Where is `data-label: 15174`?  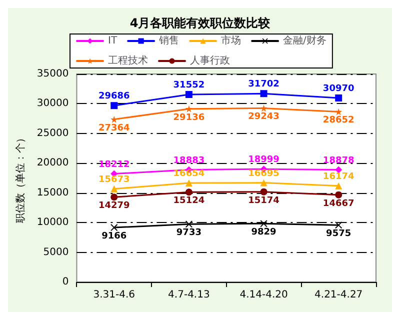 data-label: 15174 is located at coordinates (264, 201).